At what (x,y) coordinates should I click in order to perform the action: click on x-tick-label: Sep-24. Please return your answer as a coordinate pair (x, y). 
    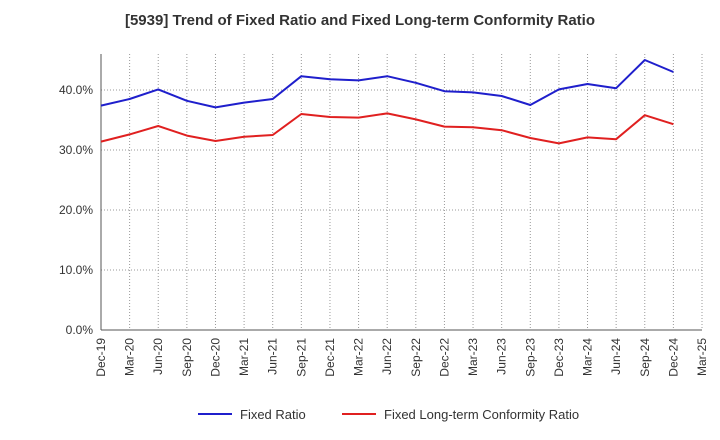
    Looking at the image, I should click on (645, 357).